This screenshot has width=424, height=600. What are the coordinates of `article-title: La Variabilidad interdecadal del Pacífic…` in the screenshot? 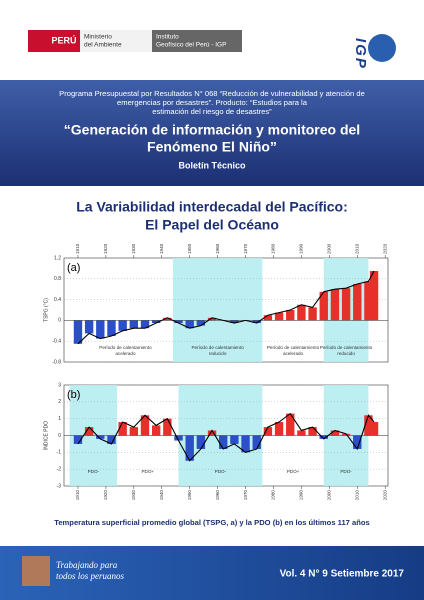 It's located at (212, 207).